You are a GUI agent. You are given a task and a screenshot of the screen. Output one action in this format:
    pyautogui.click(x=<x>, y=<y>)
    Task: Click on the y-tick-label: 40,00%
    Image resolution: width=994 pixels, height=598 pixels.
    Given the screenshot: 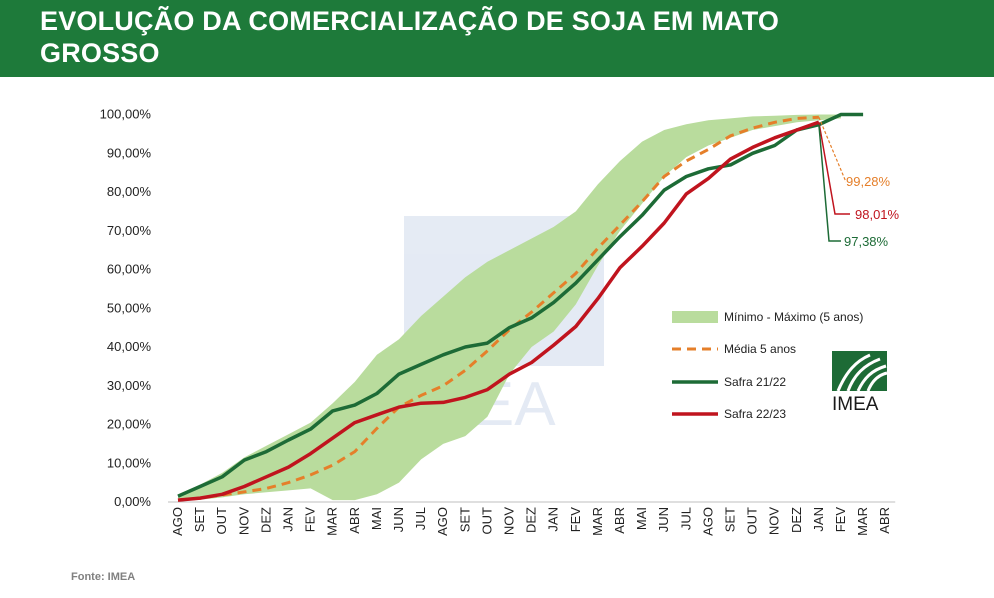 What is the action you would take?
    pyautogui.click(x=129, y=346)
    